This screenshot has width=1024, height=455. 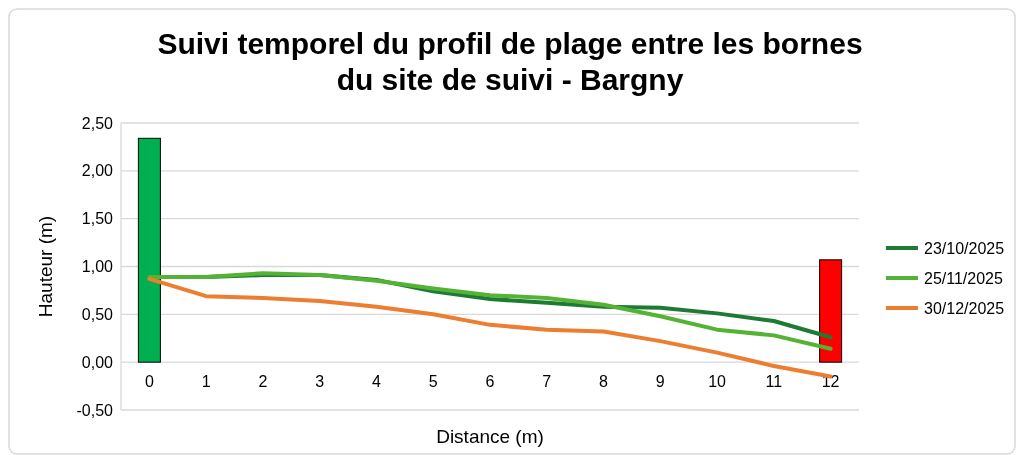 What do you see at coordinates (433, 382) in the screenshot?
I see `x-tick-label: 5` at bounding box center [433, 382].